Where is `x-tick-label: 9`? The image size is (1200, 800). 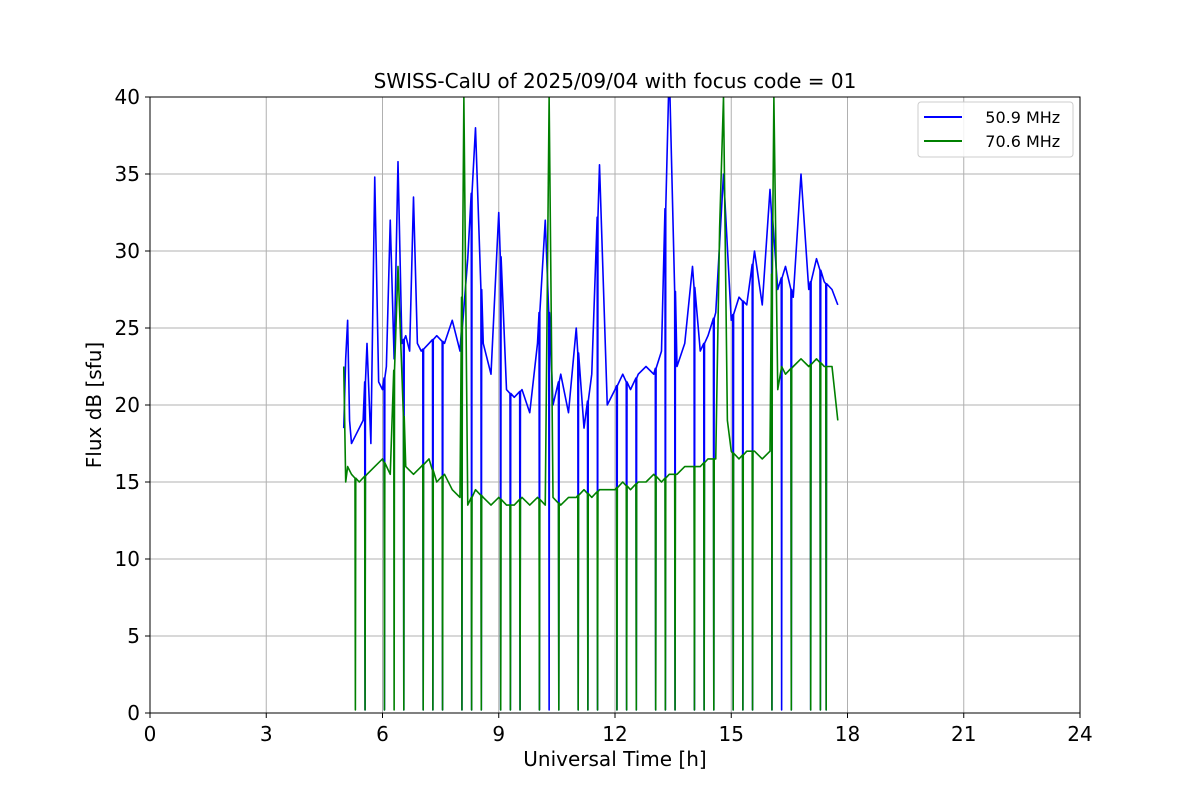 x-tick-label: 9 is located at coordinates (498, 734).